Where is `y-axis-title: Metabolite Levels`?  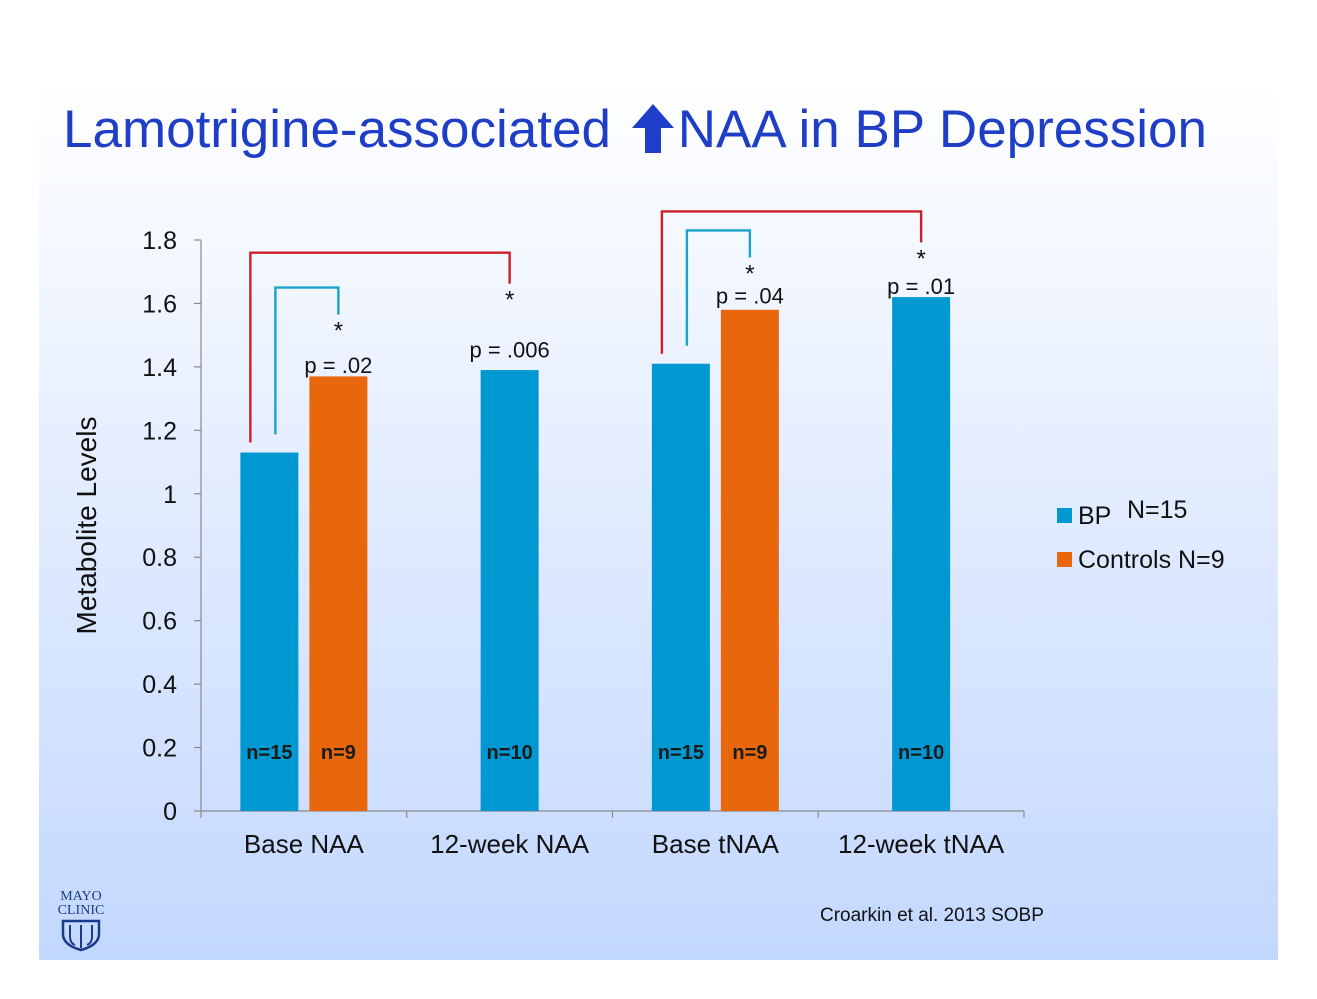 y-axis-title: Metabolite Levels is located at coordinates (86, 526).